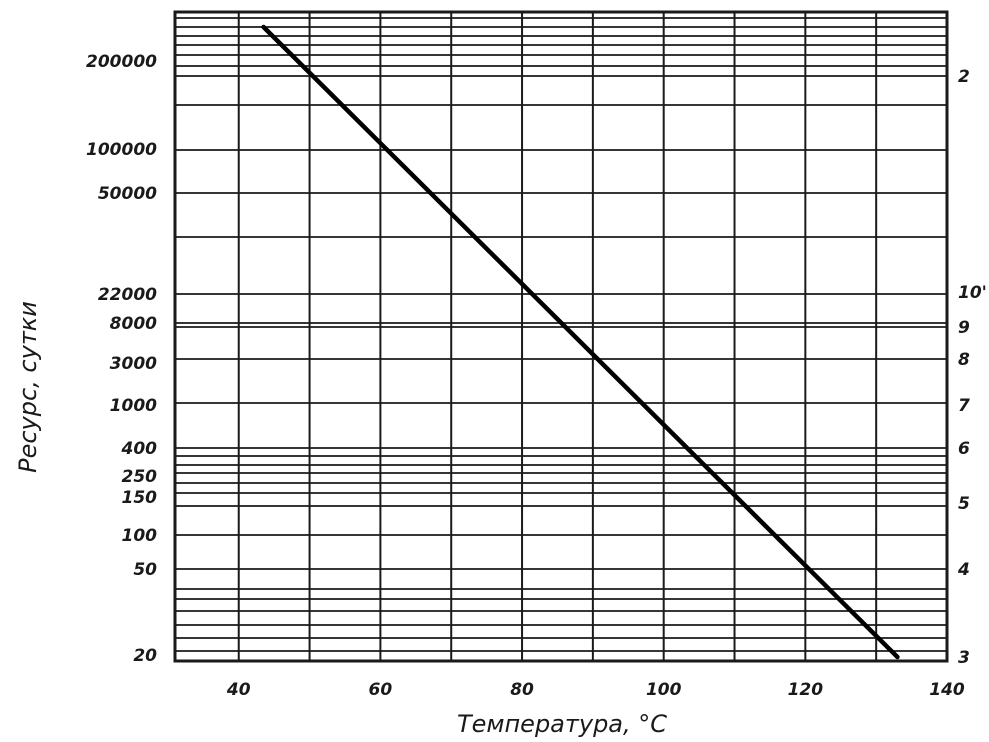  I want to click on left-tick-label: 200000, so click(121, 62).